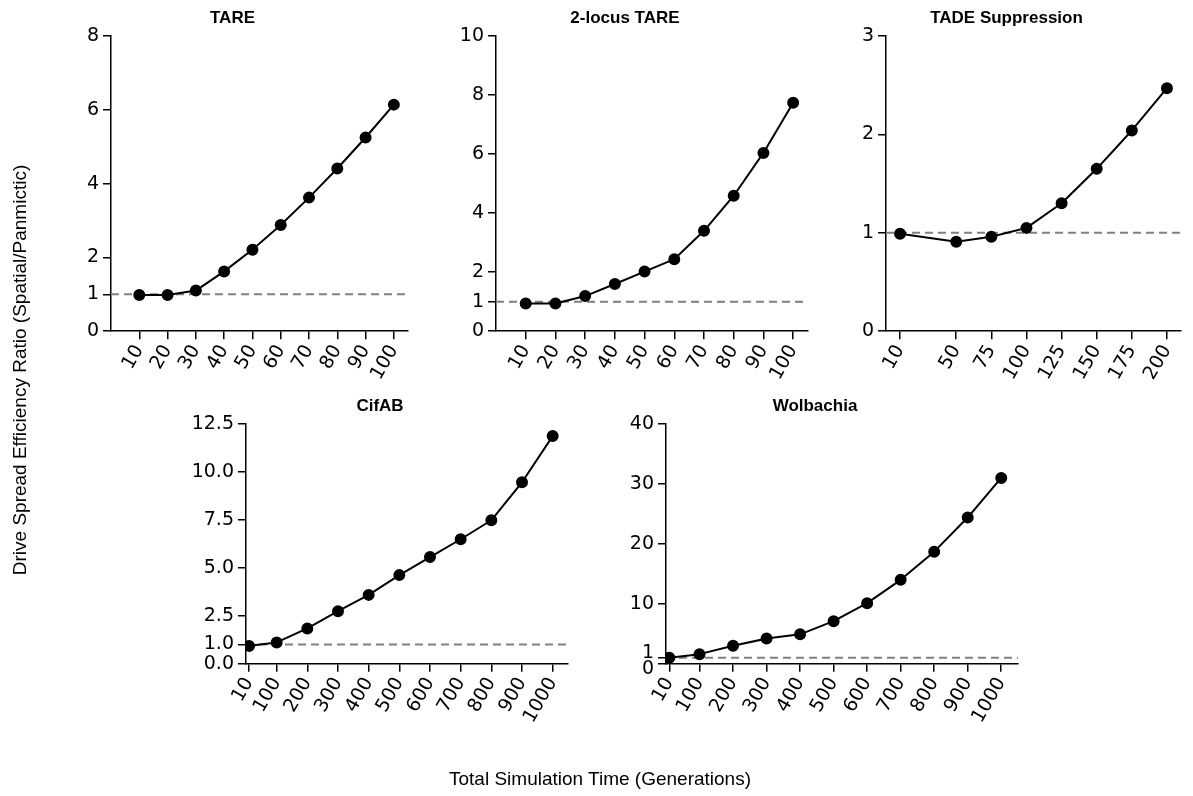  What do you see at coordinates (983, 356) in the screenshot?
I see `x-tick-label: 75` at bounding box center [983, 356].